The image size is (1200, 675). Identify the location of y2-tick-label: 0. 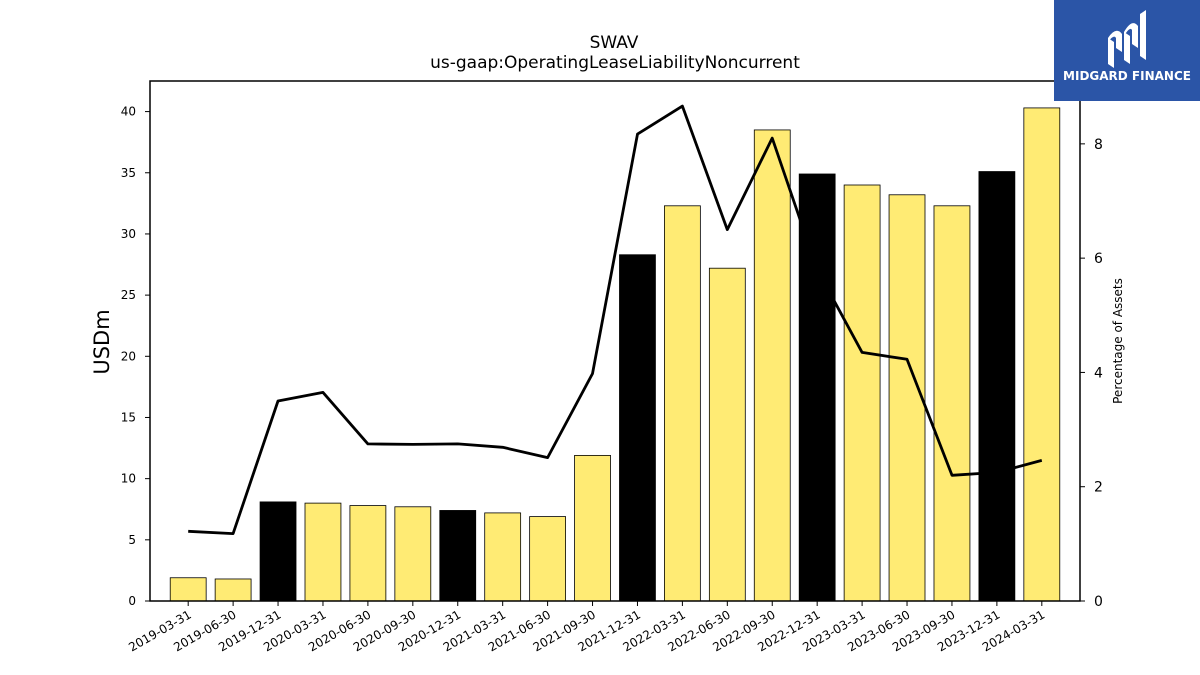
(1098, 602).